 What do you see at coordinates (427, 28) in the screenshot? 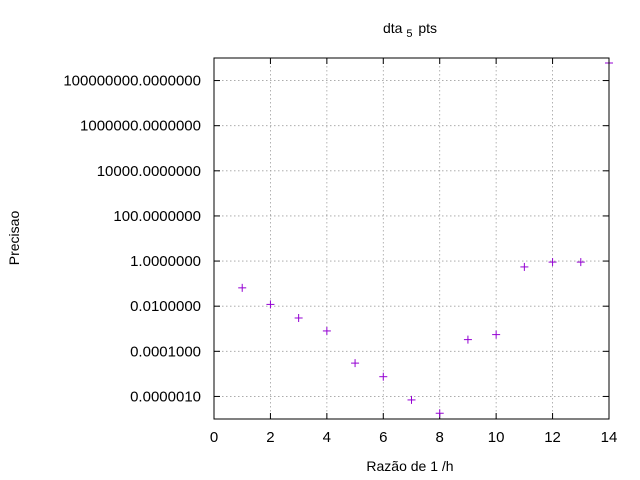
I see `chart-title-suffix: pts` at bounding box center [427, 28].